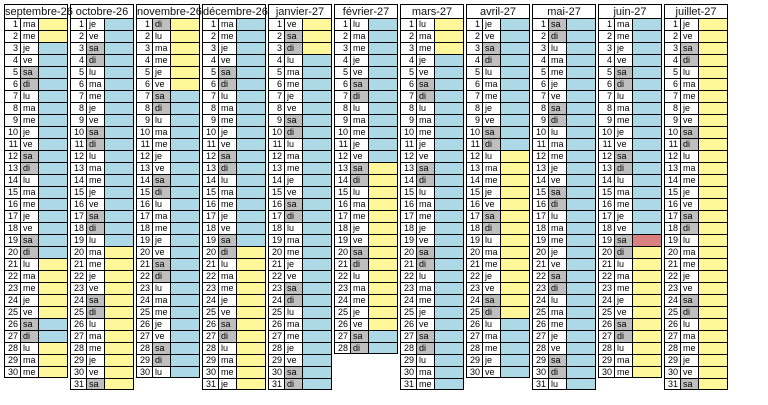 The width and height of the screenshot is (768, 405). Describe the element at coordinates (673, 216) in the screenshot. I see `day-number: 17` at that location.